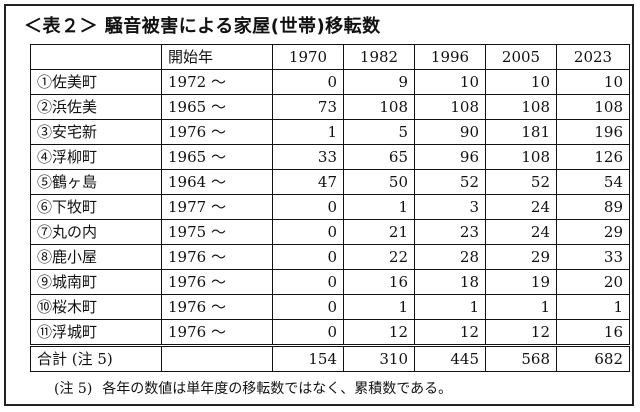 The width and height of the screenshot is (640, 412). What do you see at coordinates (450, 332) in the screenshot?
I see `cell-1996: 12` at bounding box center [450, 332].